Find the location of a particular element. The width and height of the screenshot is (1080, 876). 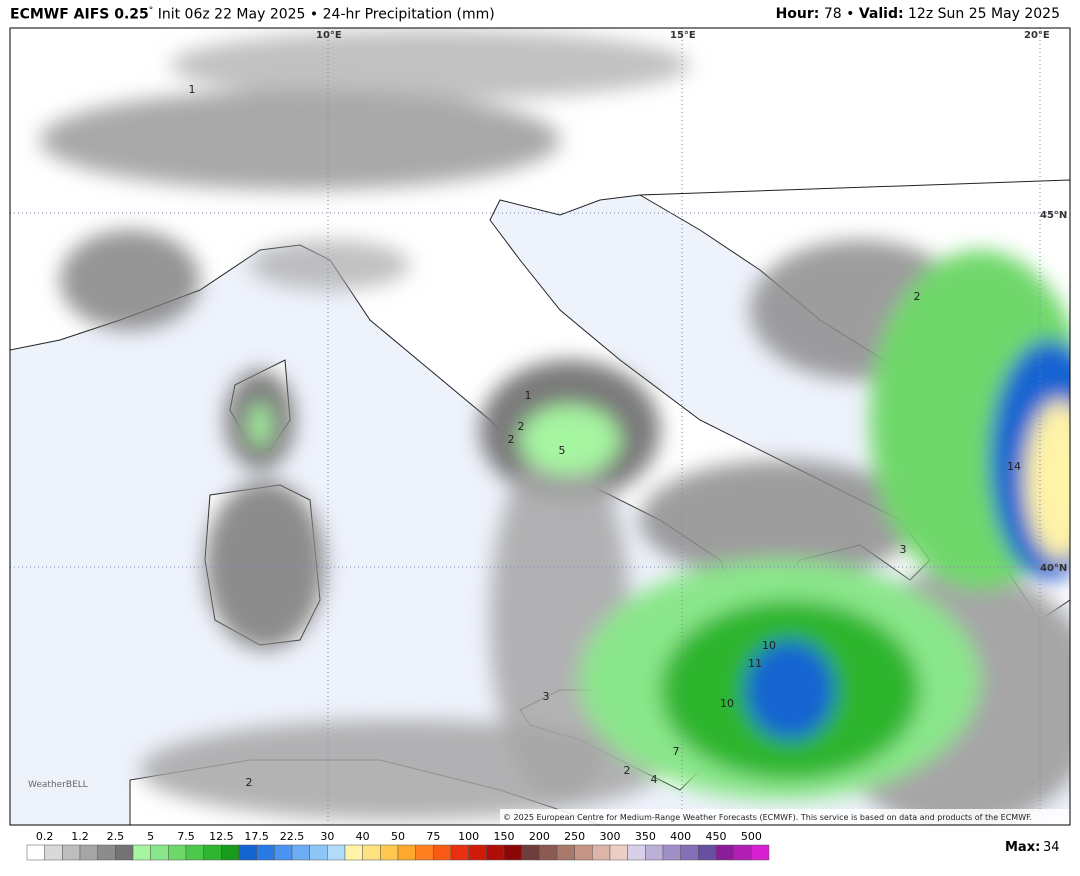

colorbar-label: 400 is located at coordinates (680, 836).